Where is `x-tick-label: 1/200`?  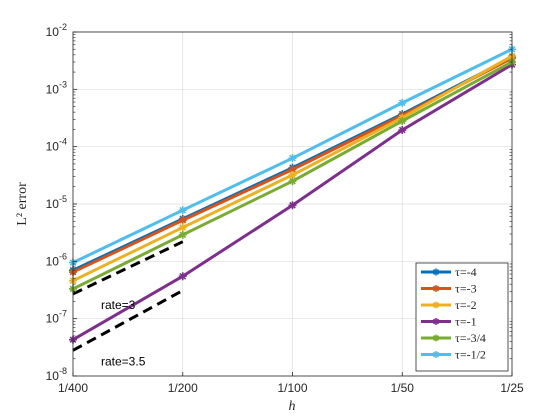
x-tick-label: 1/200 is located at coordinates (183, 388).